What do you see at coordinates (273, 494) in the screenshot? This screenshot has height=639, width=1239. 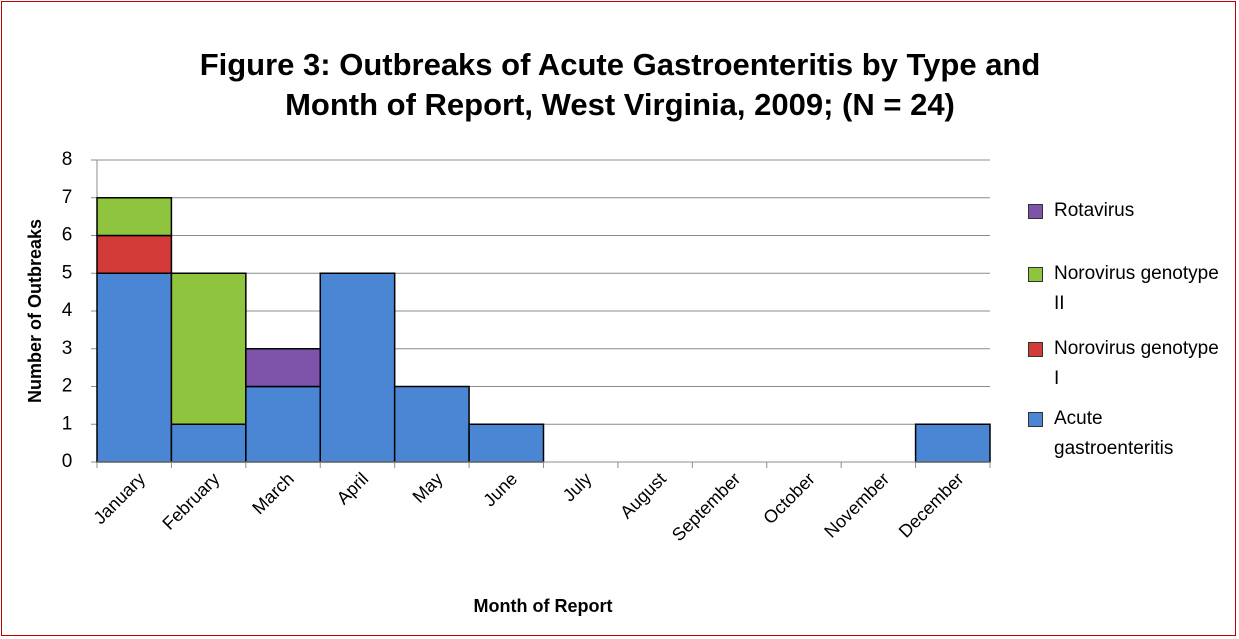 I see `x-tick-label: March` at bounding box center [273, 494].